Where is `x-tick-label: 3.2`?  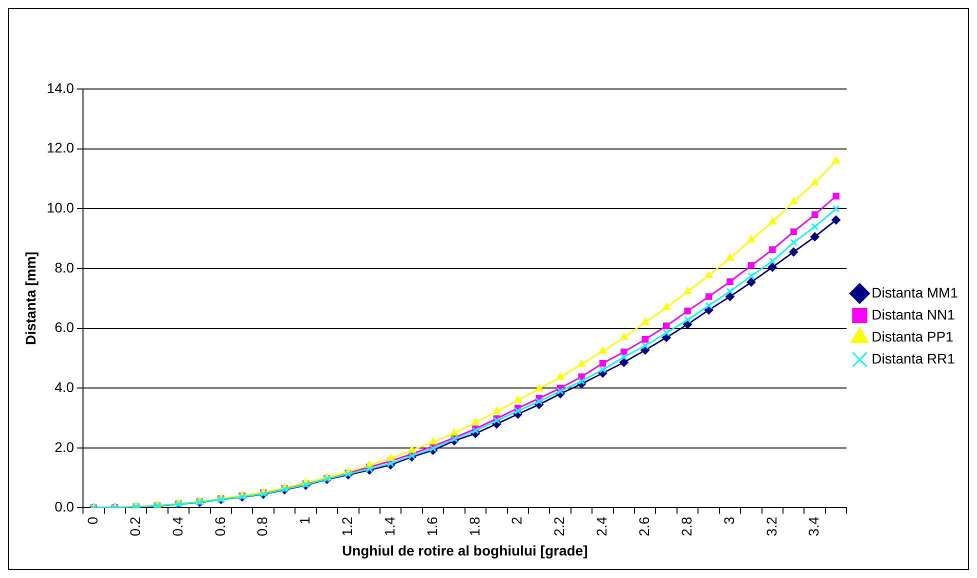
x-tick-label: 3.2 is located at coordinates (771, 526).